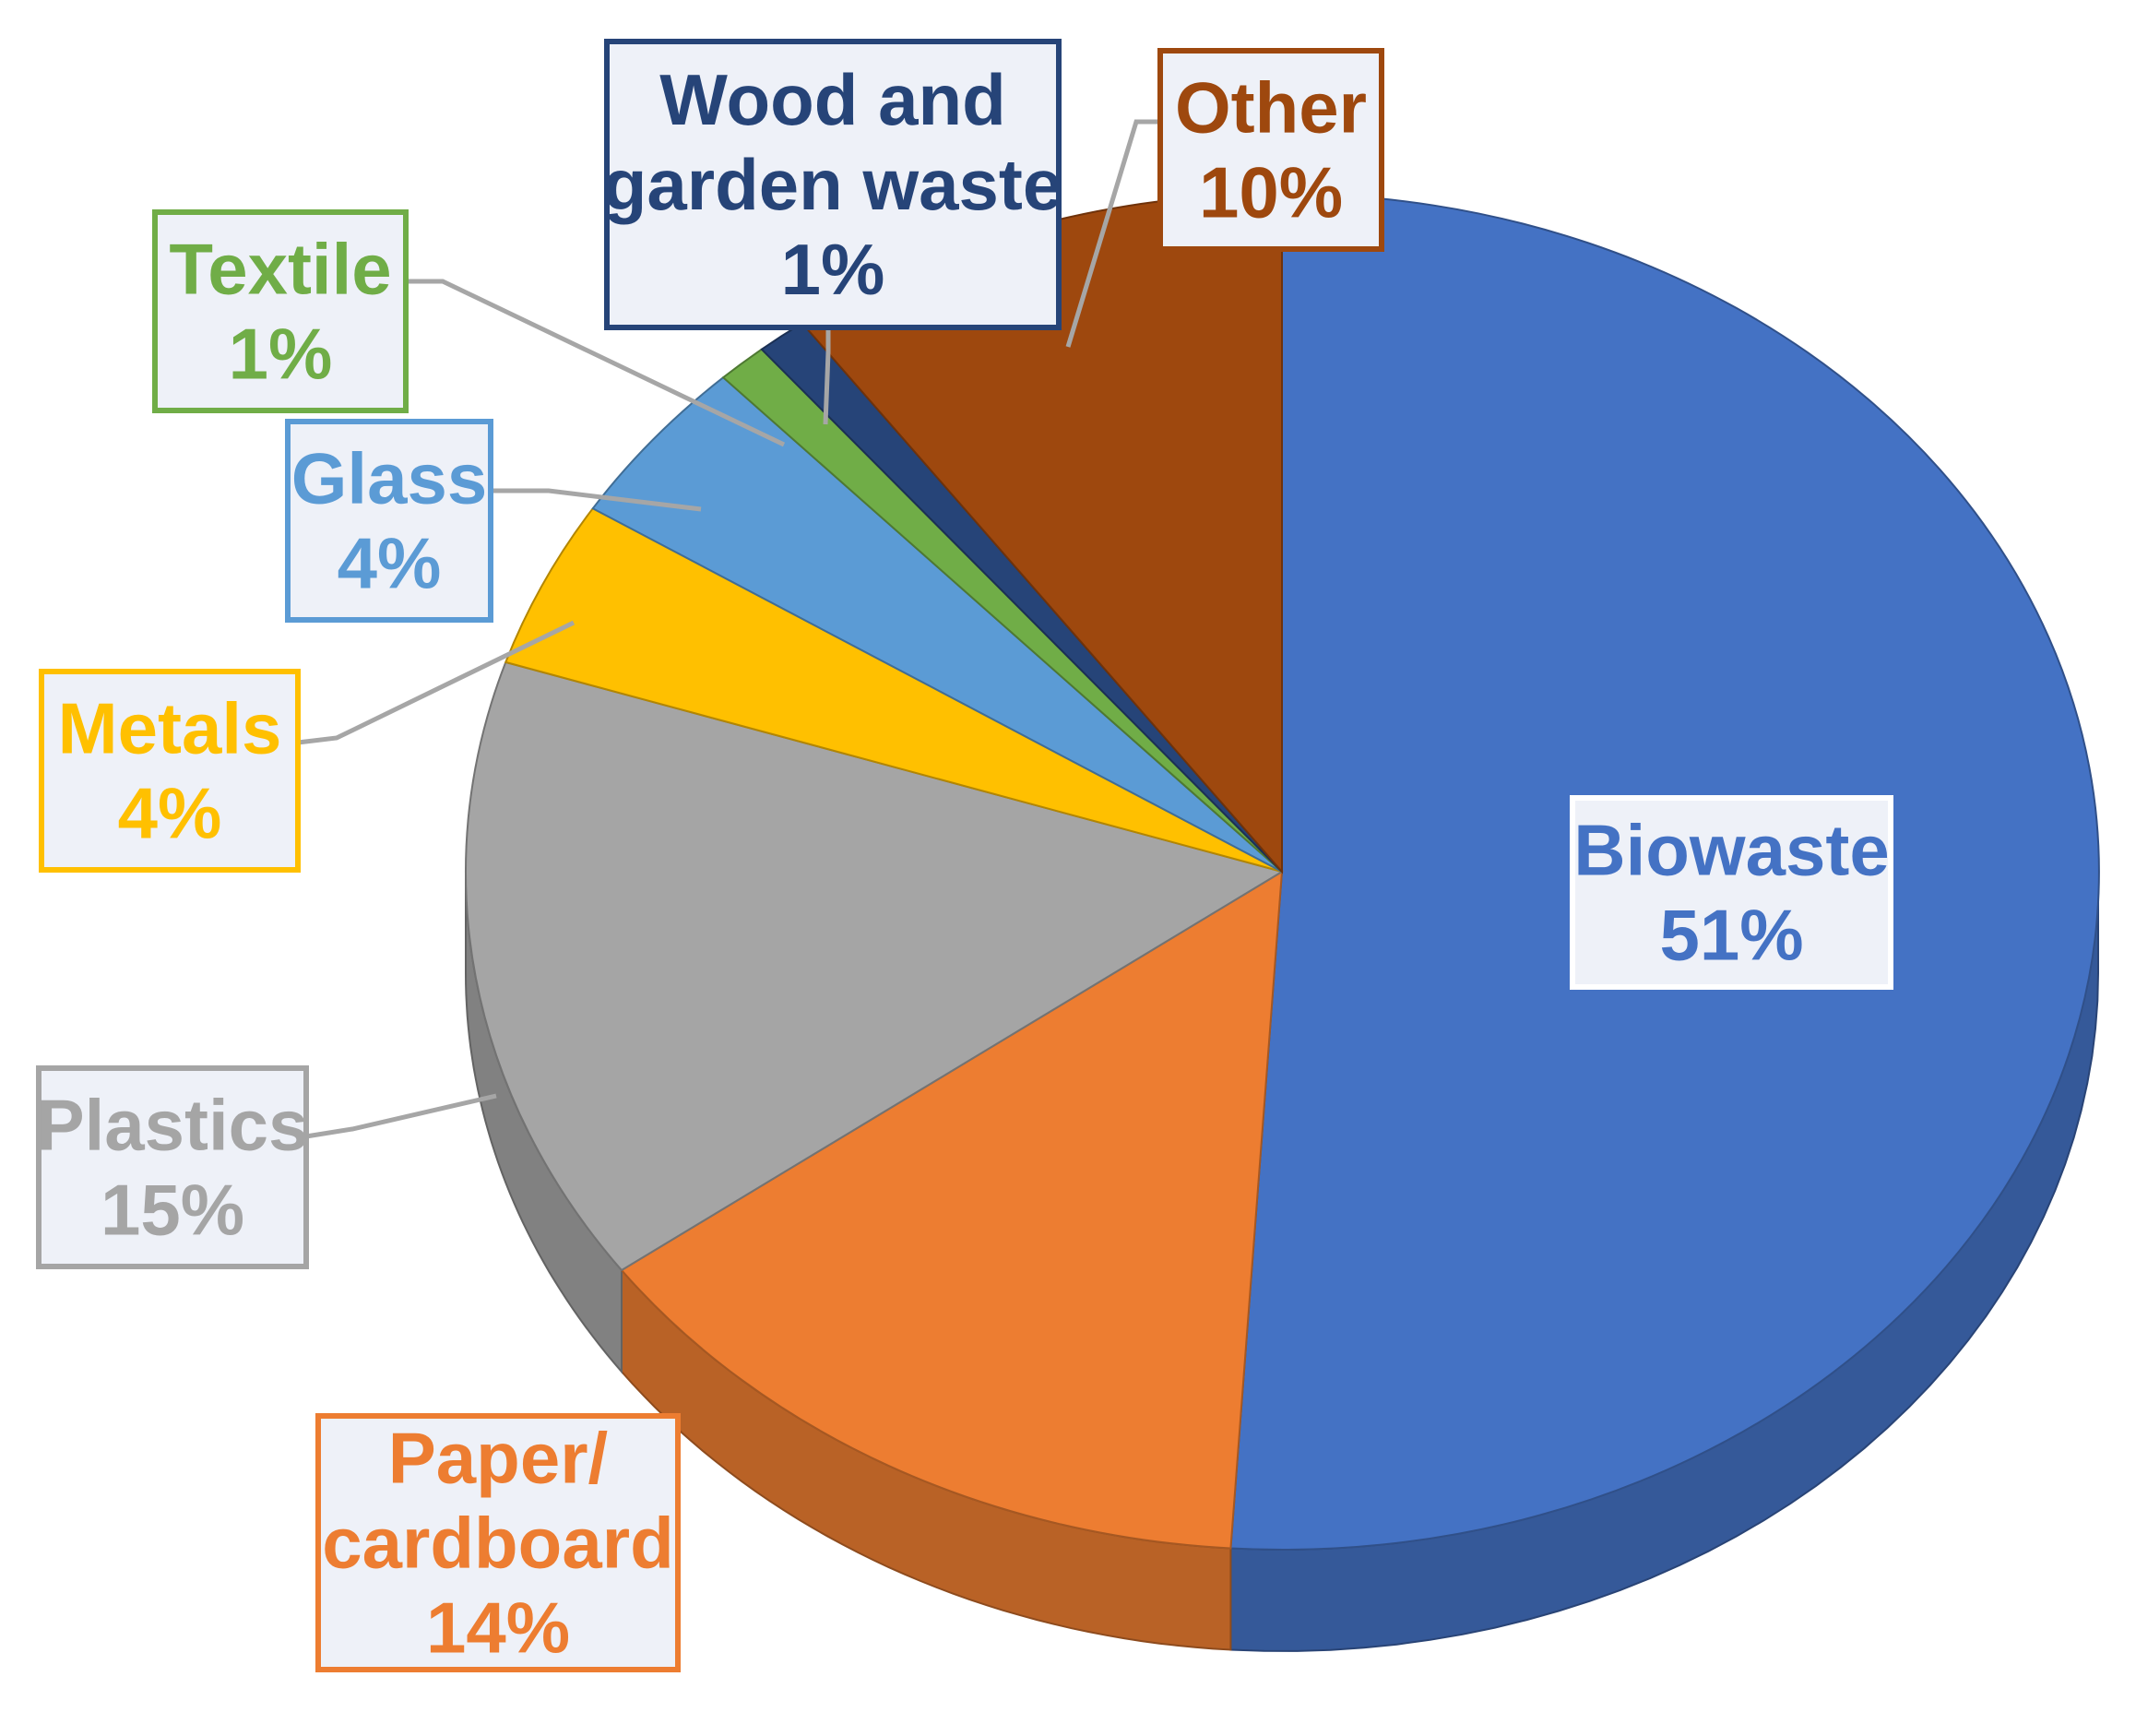  What do you see at coordinates (827, 376) in the screenshot?
I see `leader-line-wood-and-garden-waste` at bounding box center [827, 376].